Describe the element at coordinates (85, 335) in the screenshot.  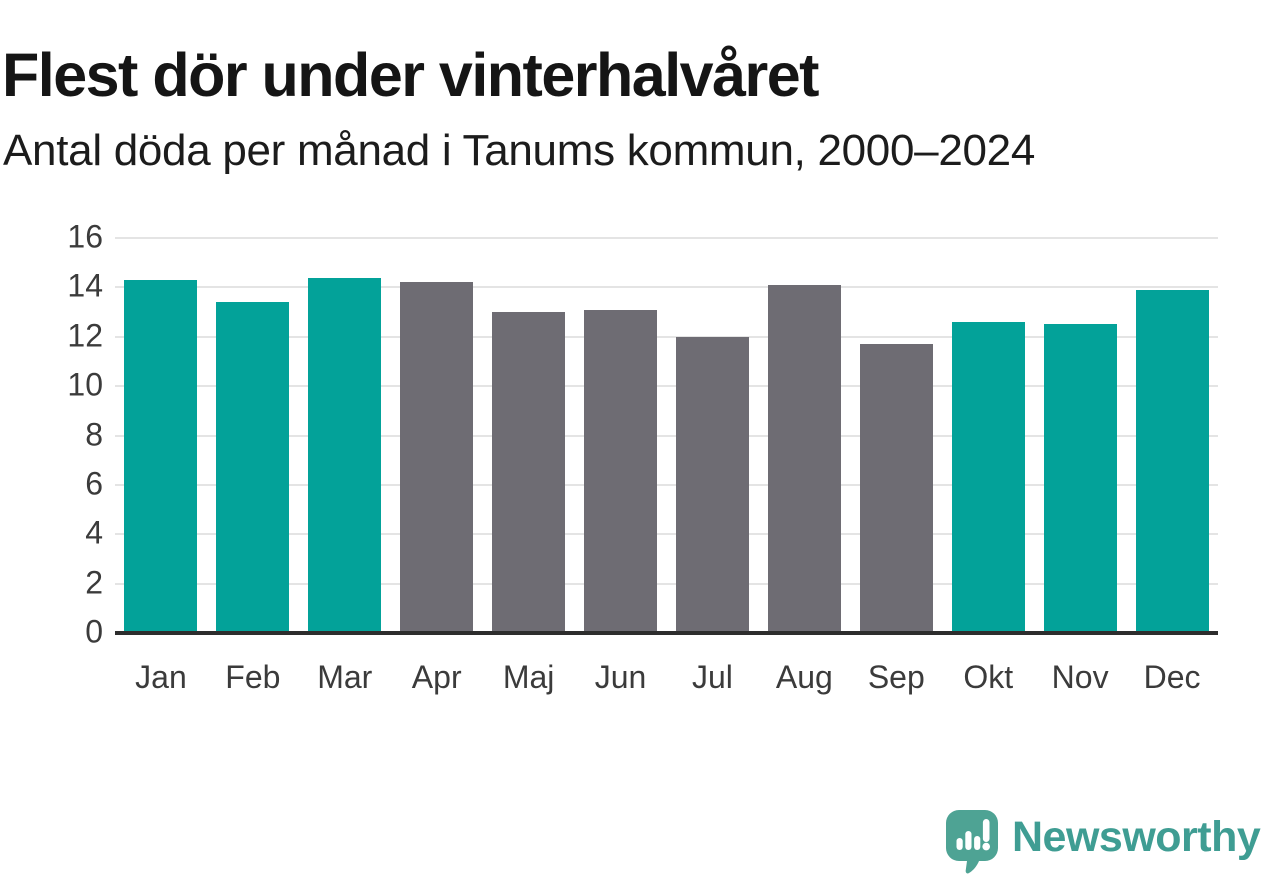
I see `y-axis-tick-label: 12` at that location.